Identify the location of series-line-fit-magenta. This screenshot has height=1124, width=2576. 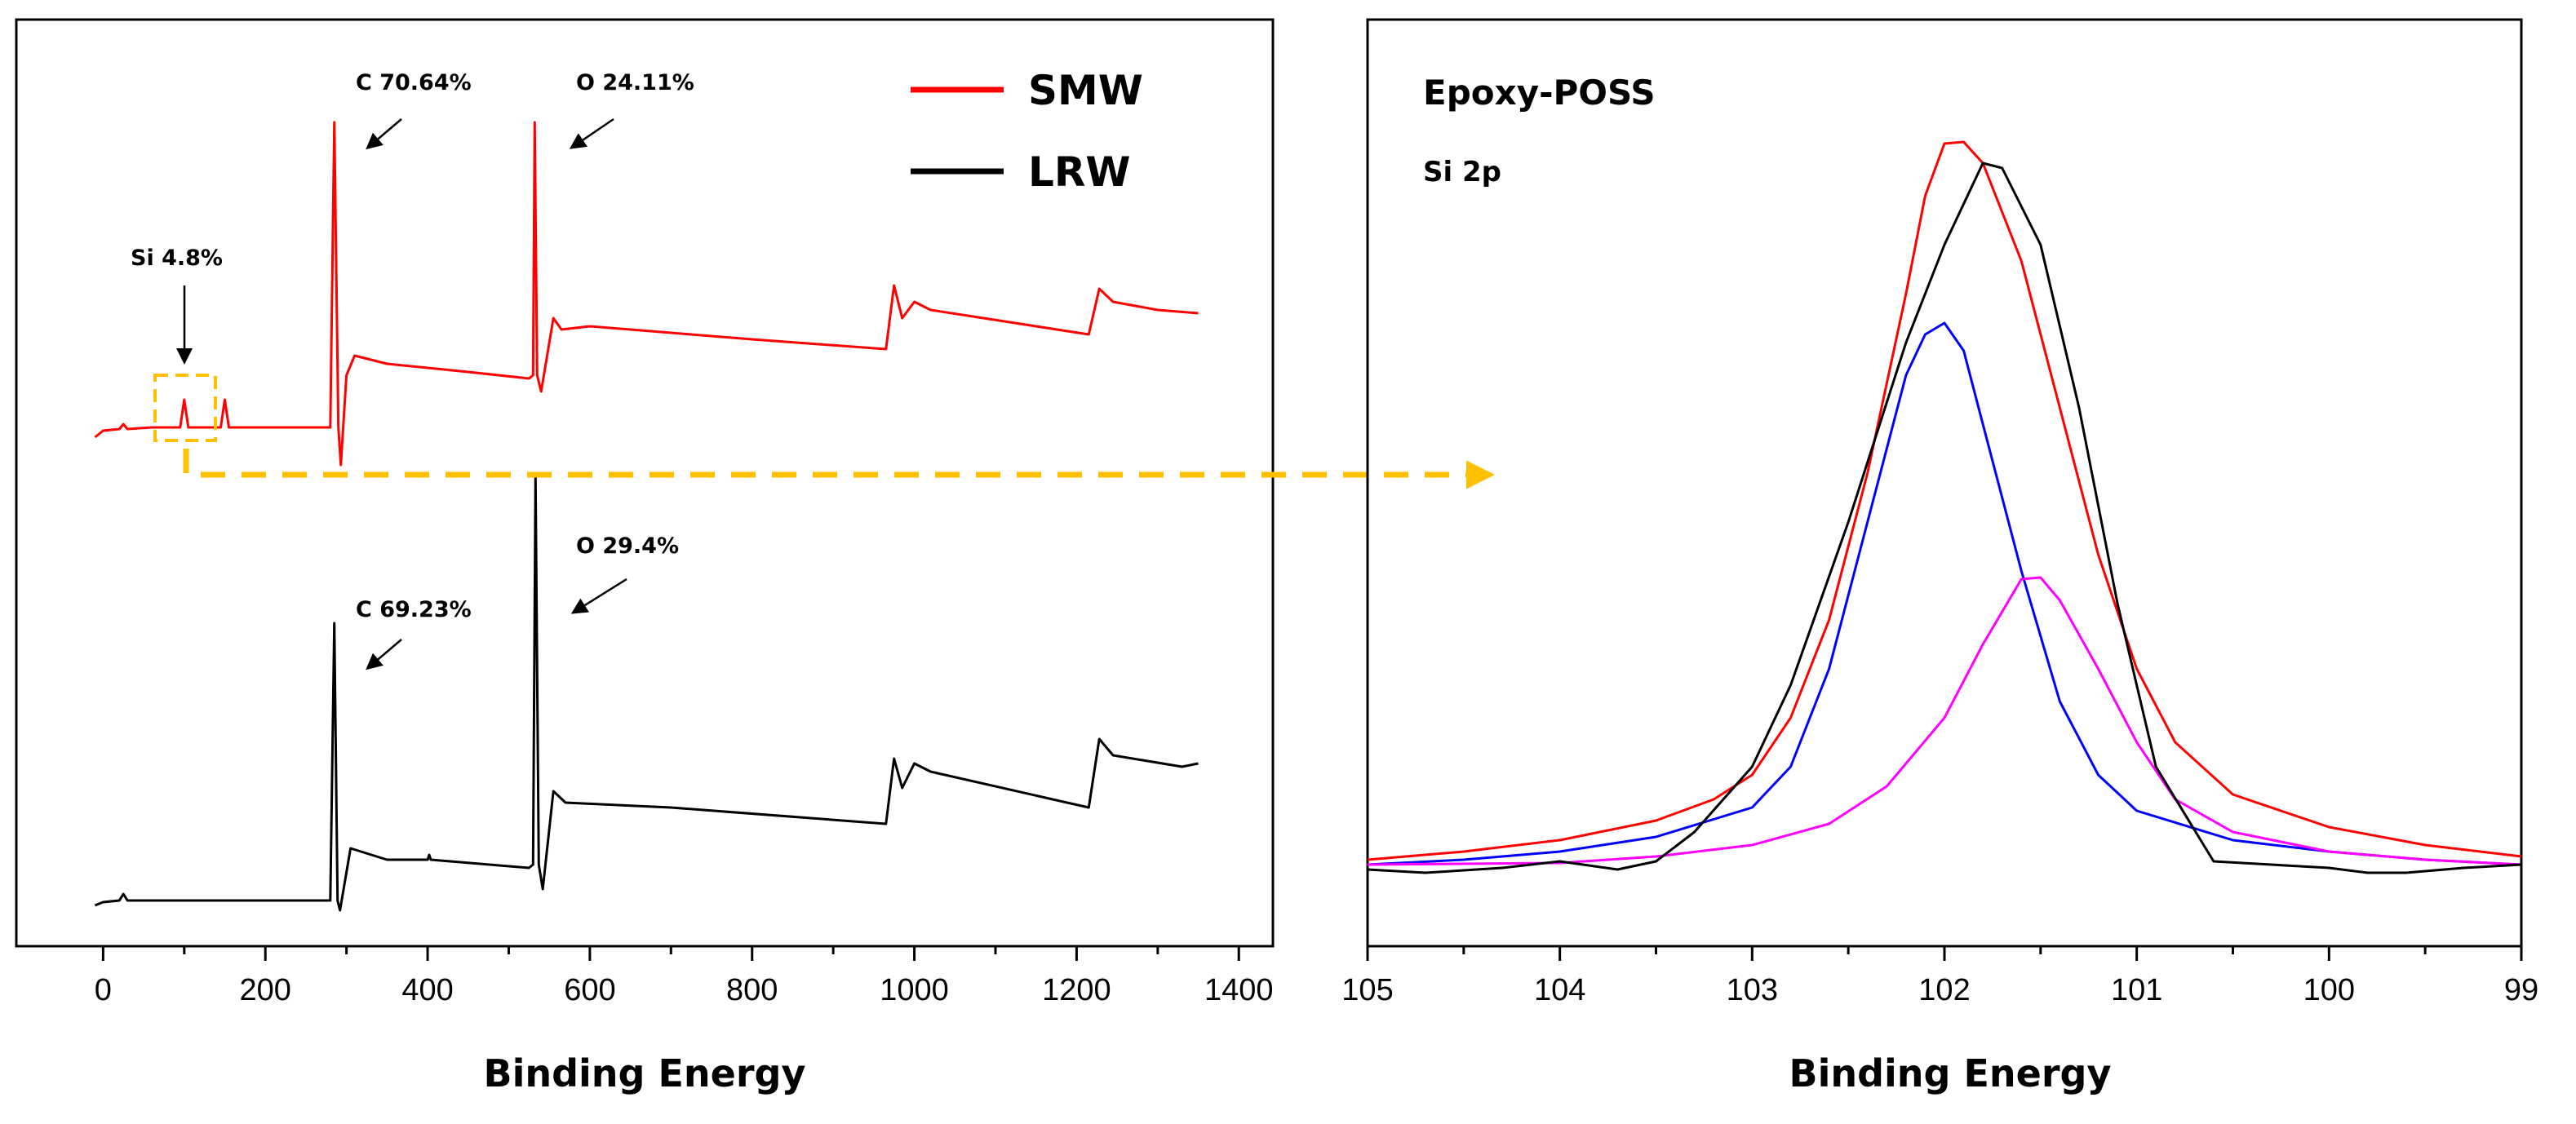
(1944, 721).